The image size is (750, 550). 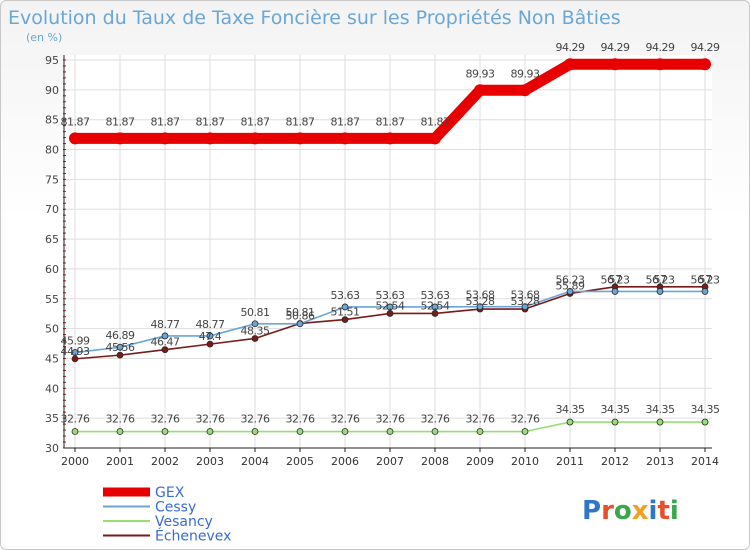 I want to click on x-tick-label: 2000, so click(x=75, y=461).